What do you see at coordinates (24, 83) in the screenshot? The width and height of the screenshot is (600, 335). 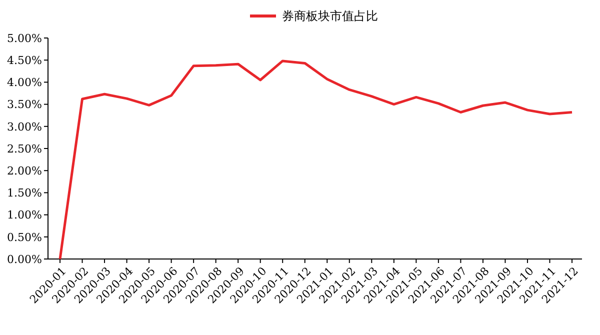 I see `y-tick-label: 4.00%` at bounding box center [24, 83].